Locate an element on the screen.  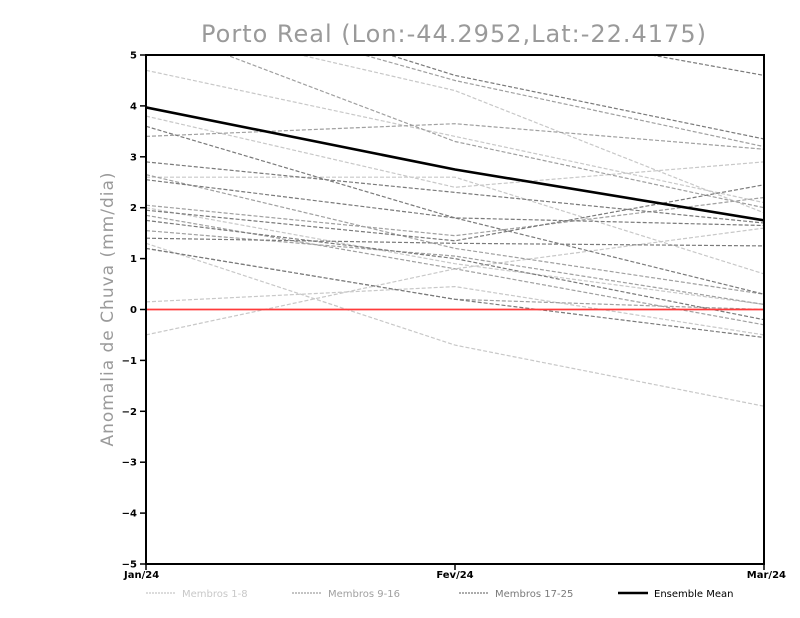
legend-label: Membros 17-25 is located at coordinates (534, 594).